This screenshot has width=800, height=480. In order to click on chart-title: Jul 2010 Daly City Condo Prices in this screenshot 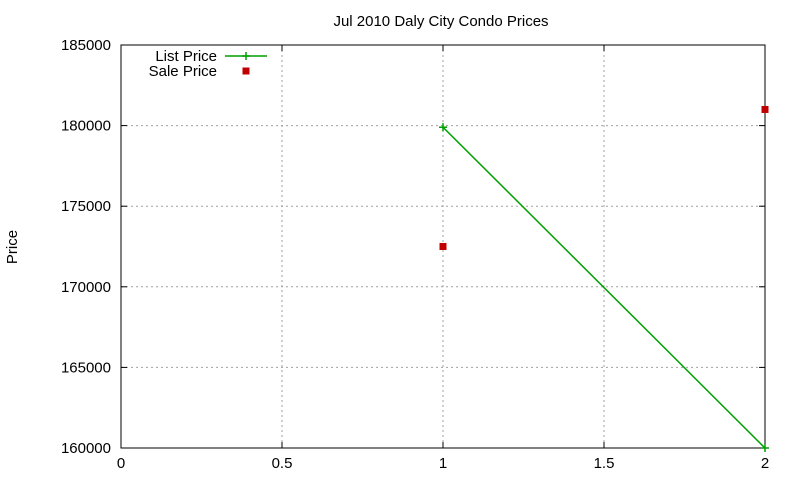, I will do `click(440, 21)`.